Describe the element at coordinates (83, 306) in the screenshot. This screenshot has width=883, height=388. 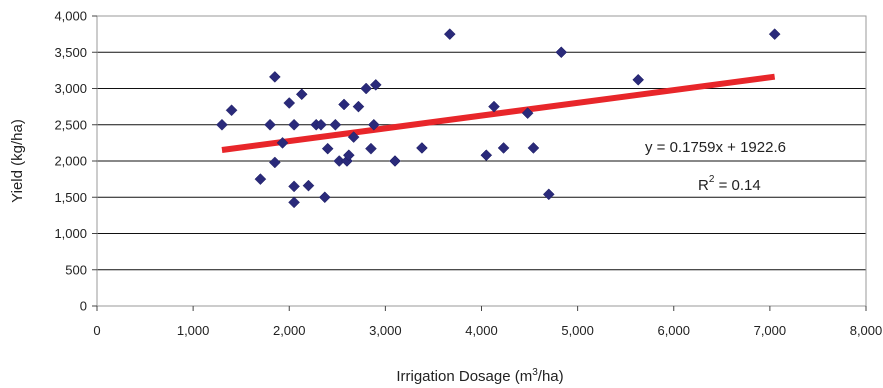
I see `y-tick-label: 0` at that location.